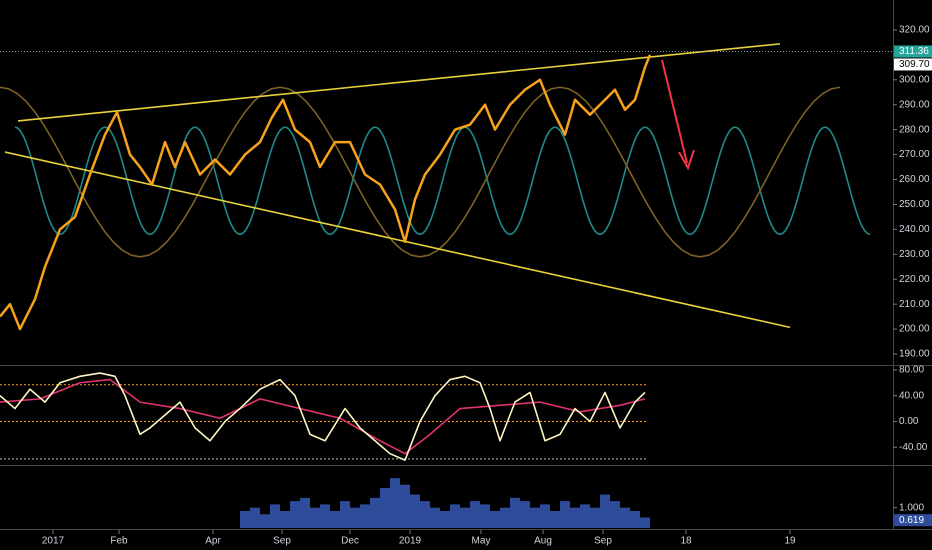 The height and width of the screenshot is (550, 932). I want to click on x-tick-label: Apr, so click(213, 541).